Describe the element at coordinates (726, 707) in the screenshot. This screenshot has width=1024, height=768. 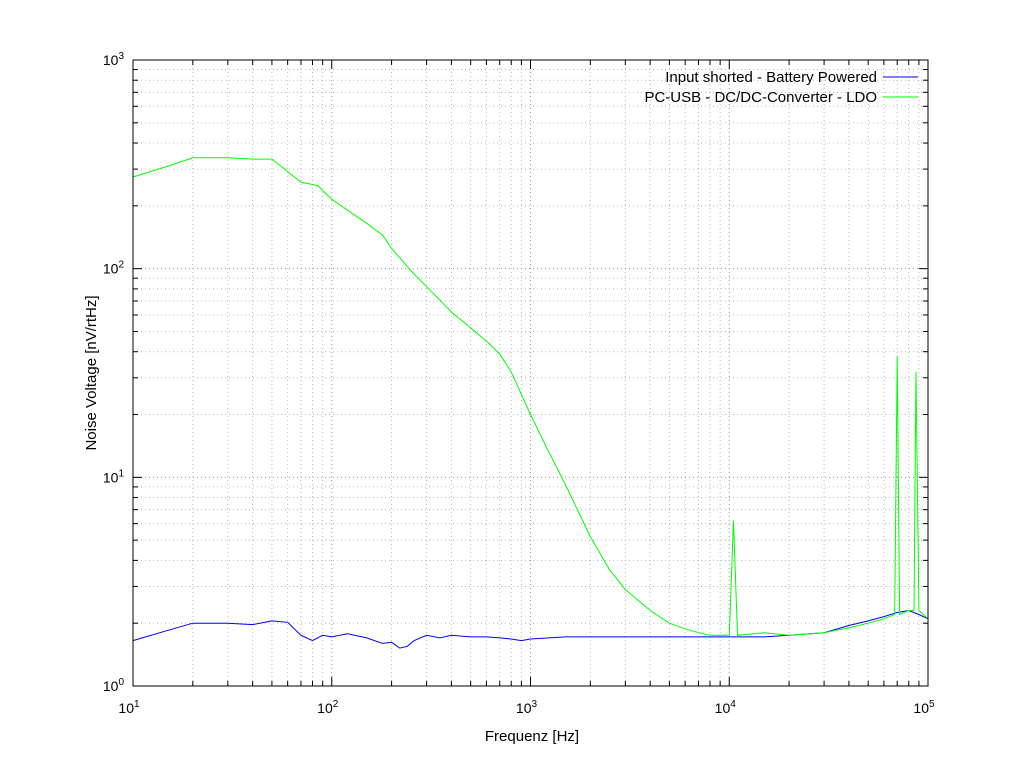
I see `x-tick-label: 10⁴` at that location.